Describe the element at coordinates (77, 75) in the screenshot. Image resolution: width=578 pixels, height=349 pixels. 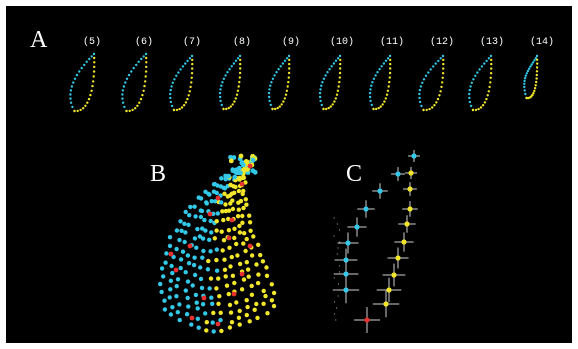
I see `contour-5-left-point` at that location.